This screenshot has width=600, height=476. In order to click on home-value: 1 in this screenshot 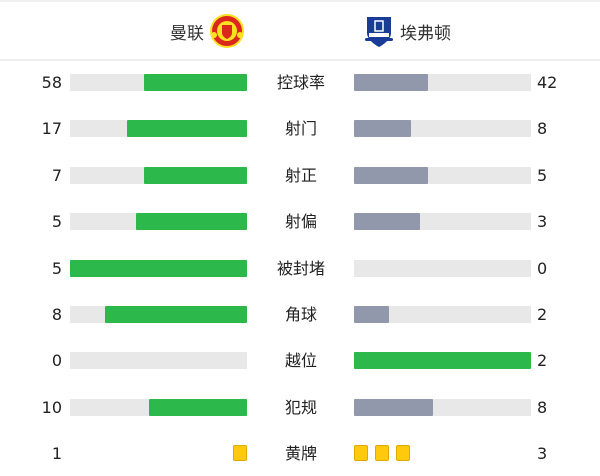, I will do `click(56, 453)`.